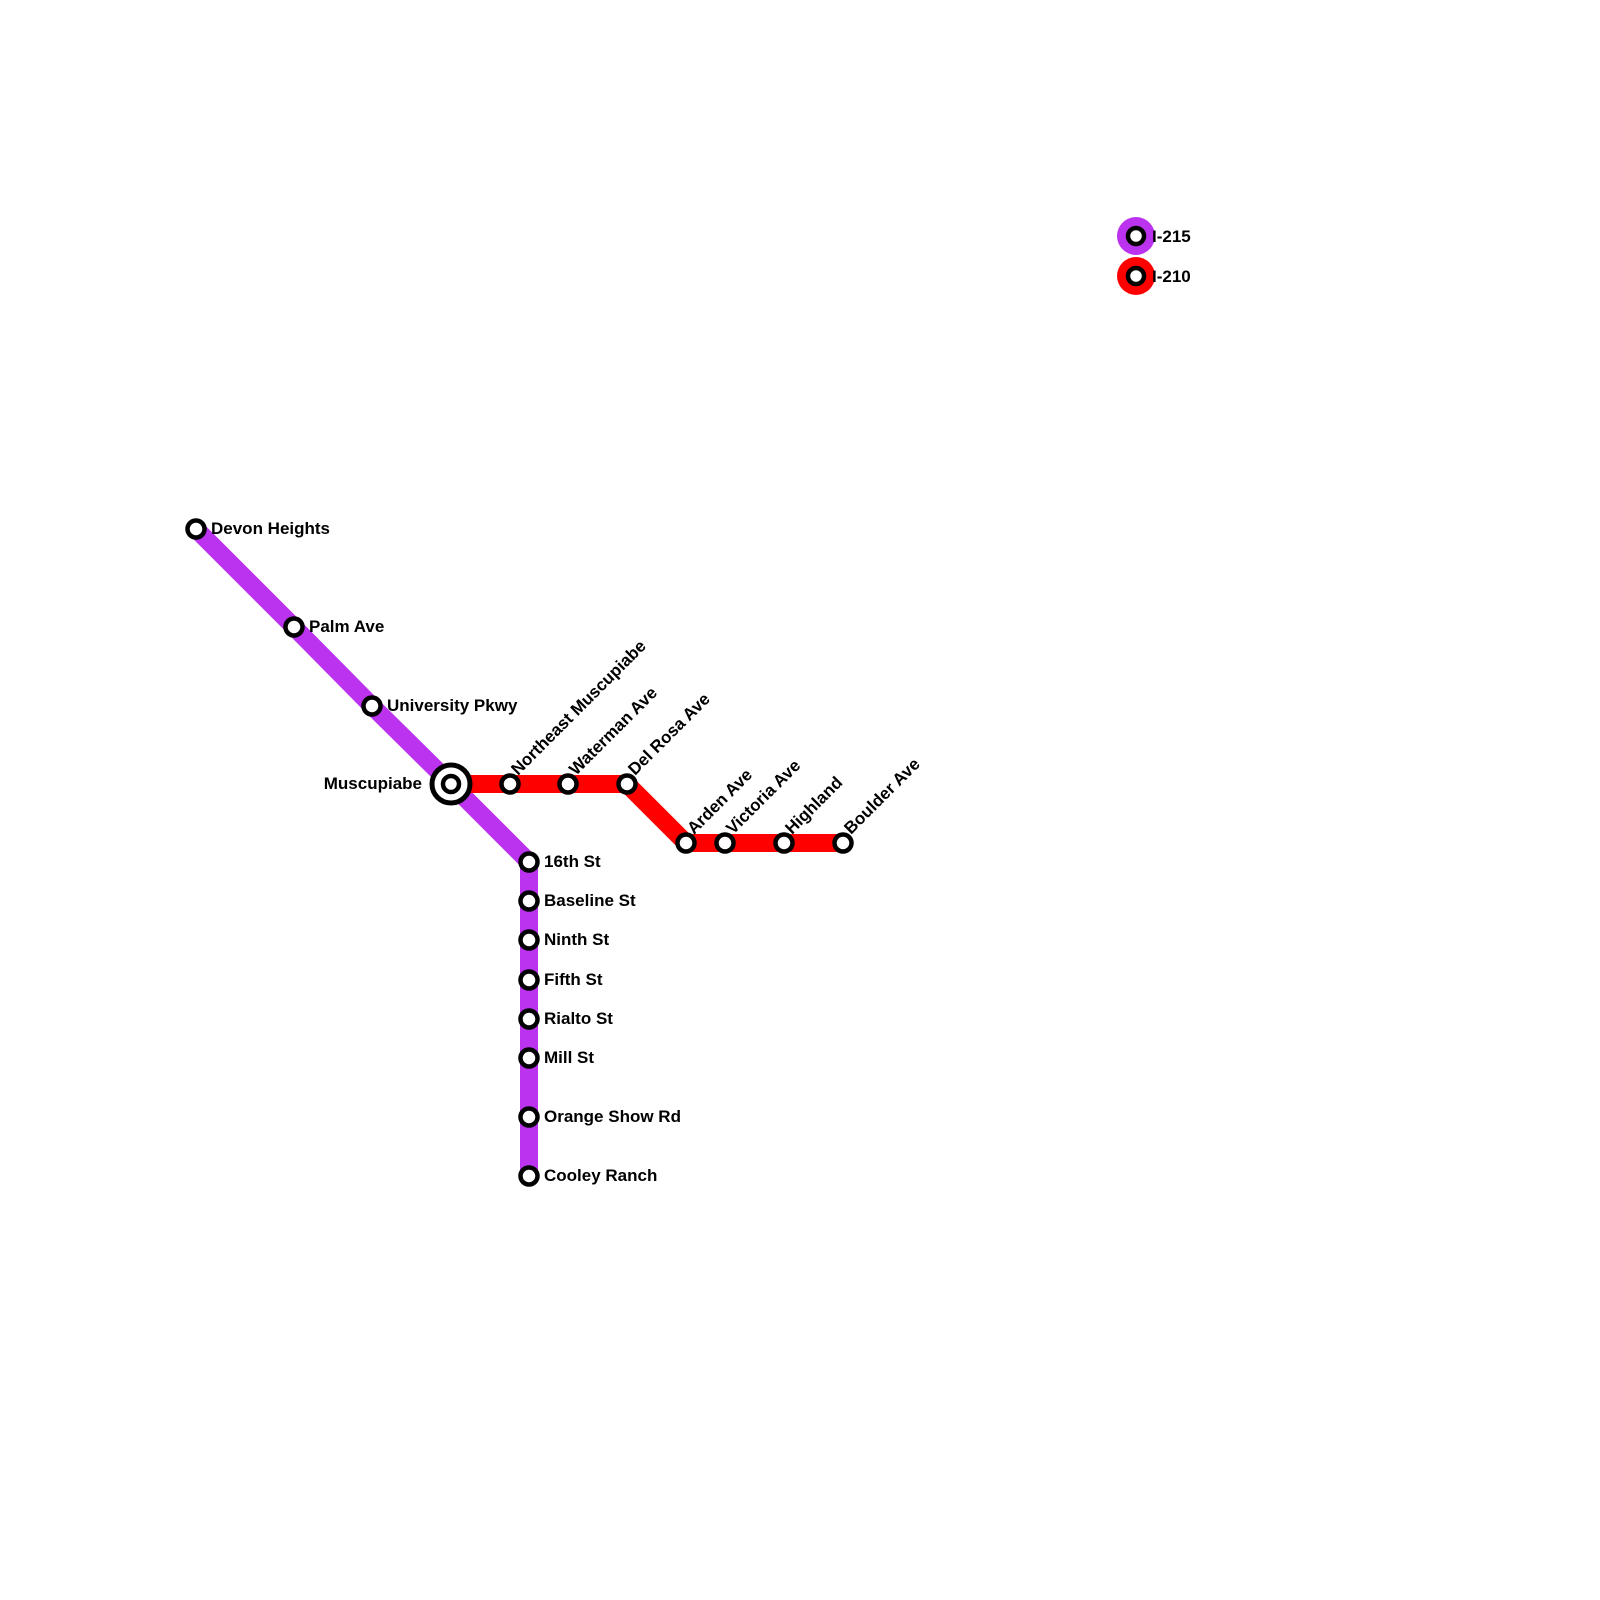 This screenshot has height=1600, width=1600. Describe the element at coordinates (573, 979) in the screenshot. I see `station-label: Fifth St` at that location.